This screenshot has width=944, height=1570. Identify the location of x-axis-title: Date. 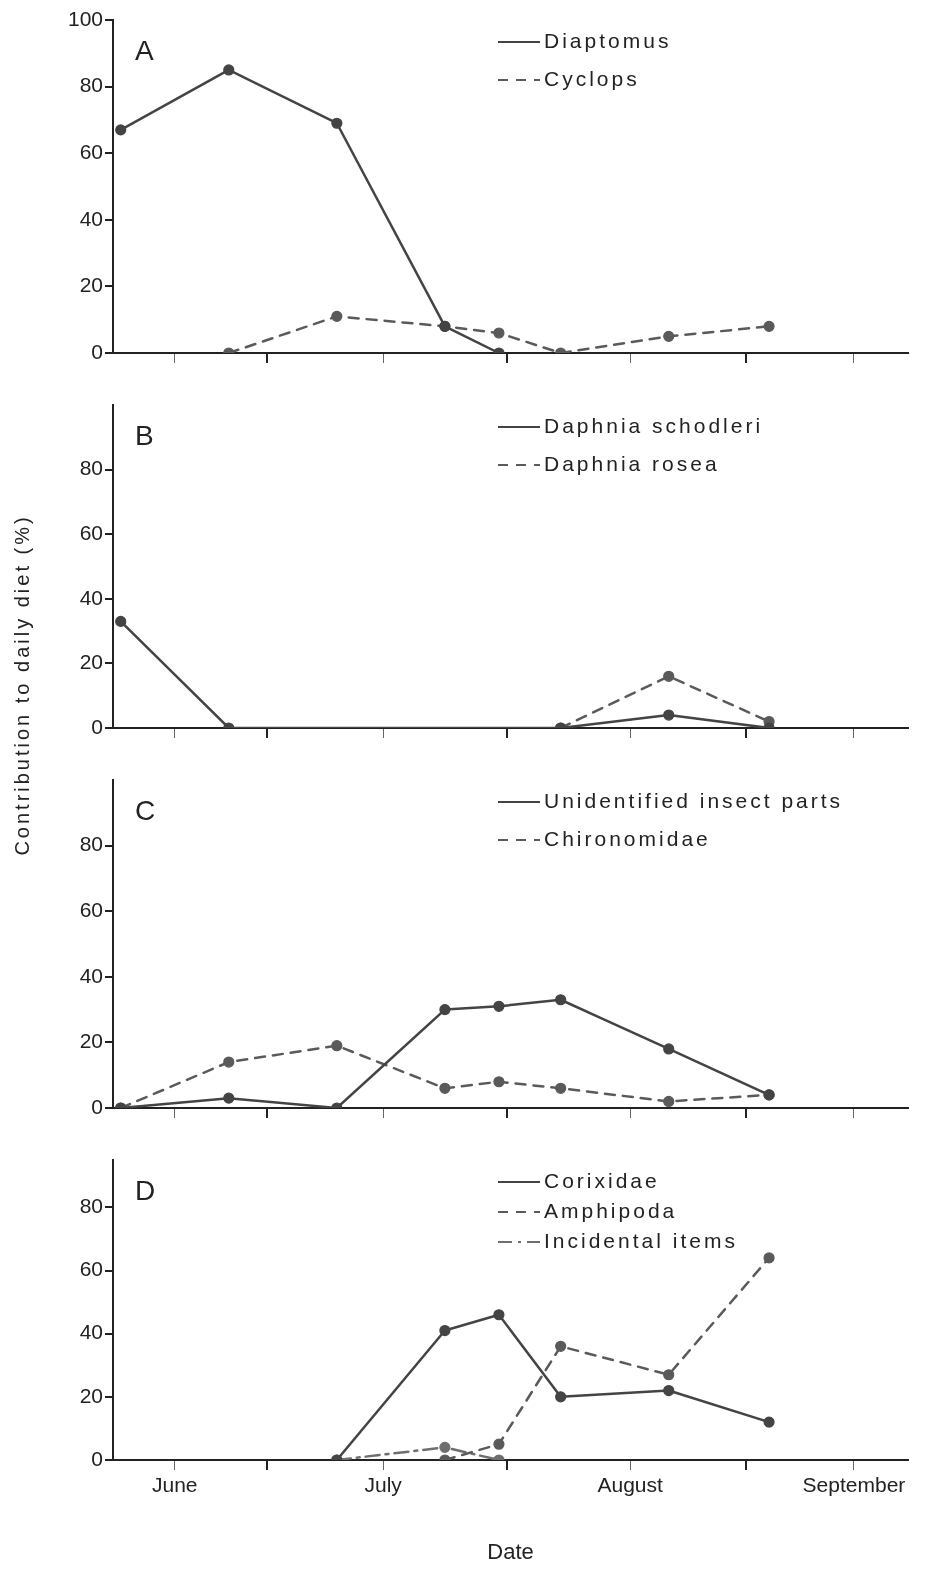
(510, 1551).